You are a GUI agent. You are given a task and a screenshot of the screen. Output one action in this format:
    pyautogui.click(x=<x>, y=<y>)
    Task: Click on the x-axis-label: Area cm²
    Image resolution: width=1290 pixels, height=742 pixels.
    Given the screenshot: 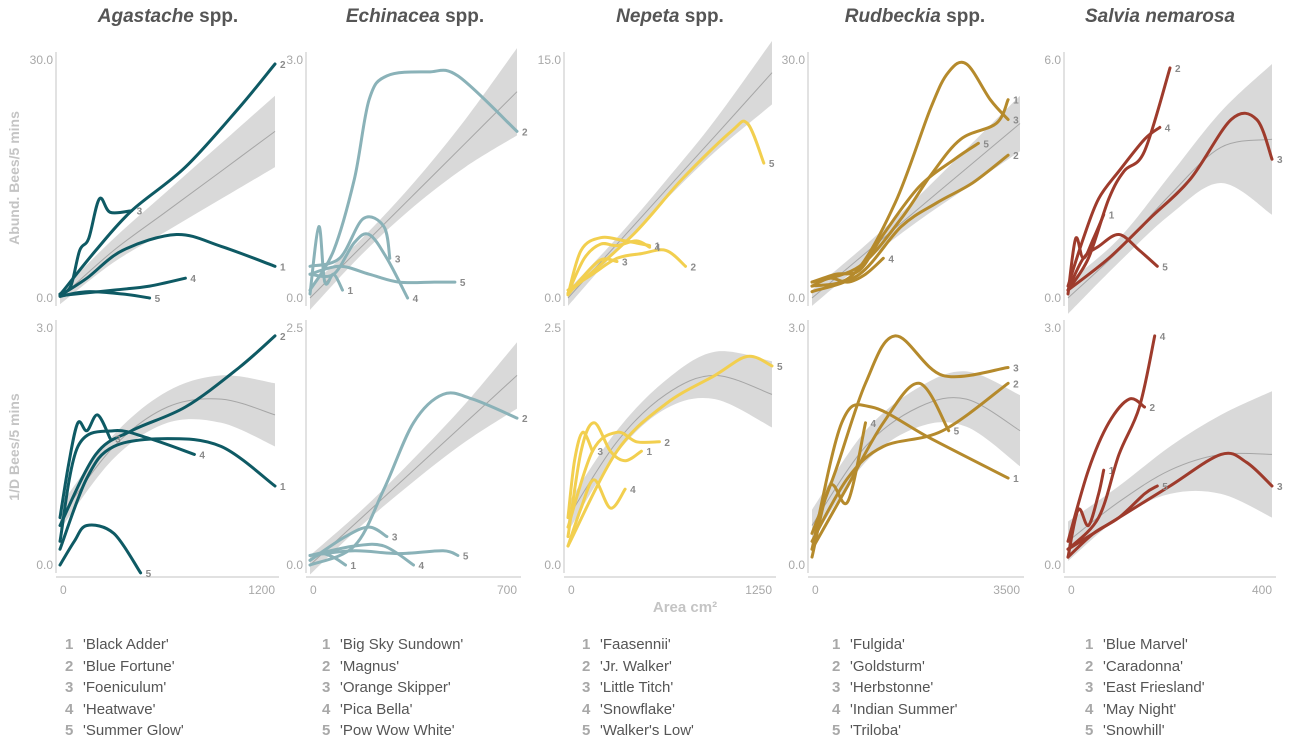 What is the action you would take?
    pyautogui.click(x=685, y=607)
    